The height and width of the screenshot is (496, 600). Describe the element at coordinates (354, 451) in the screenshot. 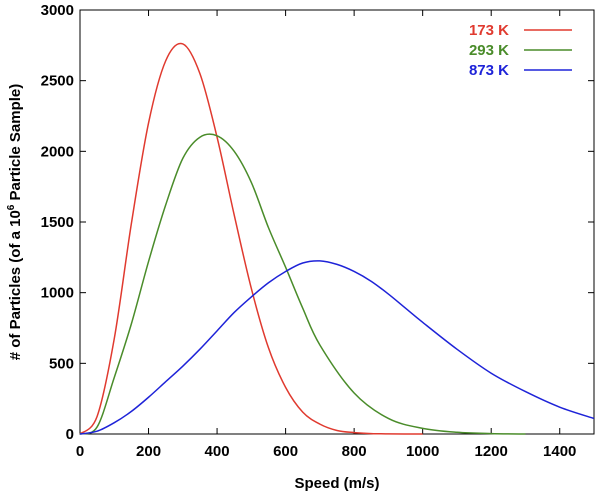

I see `x-tick-label: 800` at that location.